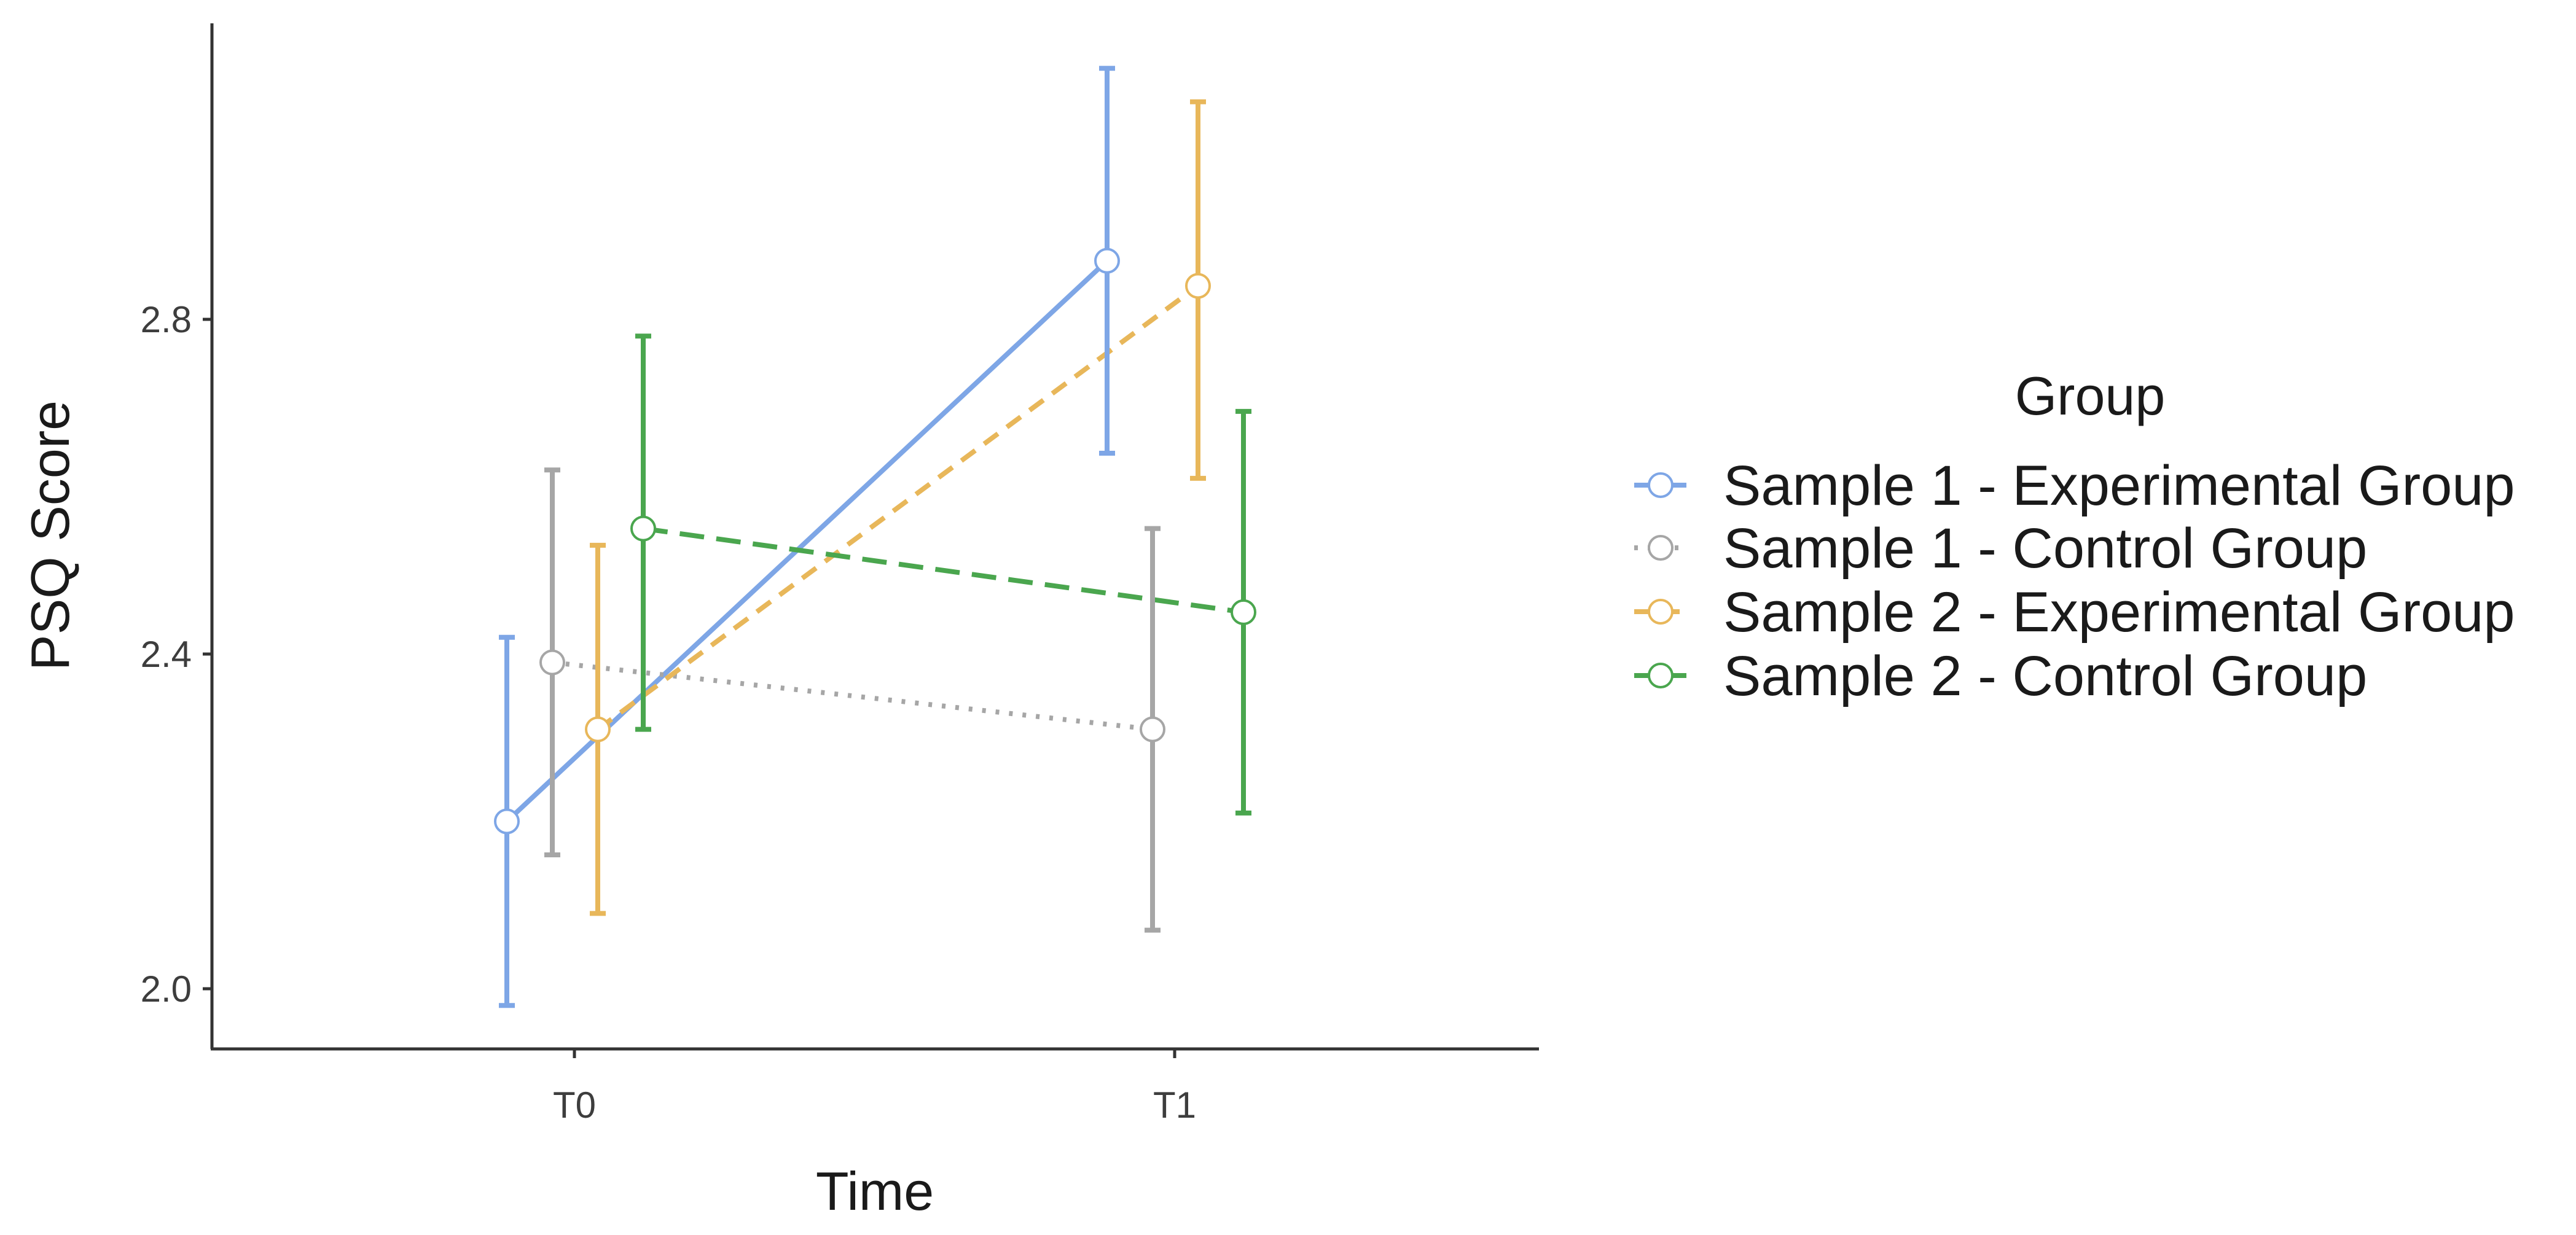  I want to click on y-tick-label: 2.0, so click(166, 989).